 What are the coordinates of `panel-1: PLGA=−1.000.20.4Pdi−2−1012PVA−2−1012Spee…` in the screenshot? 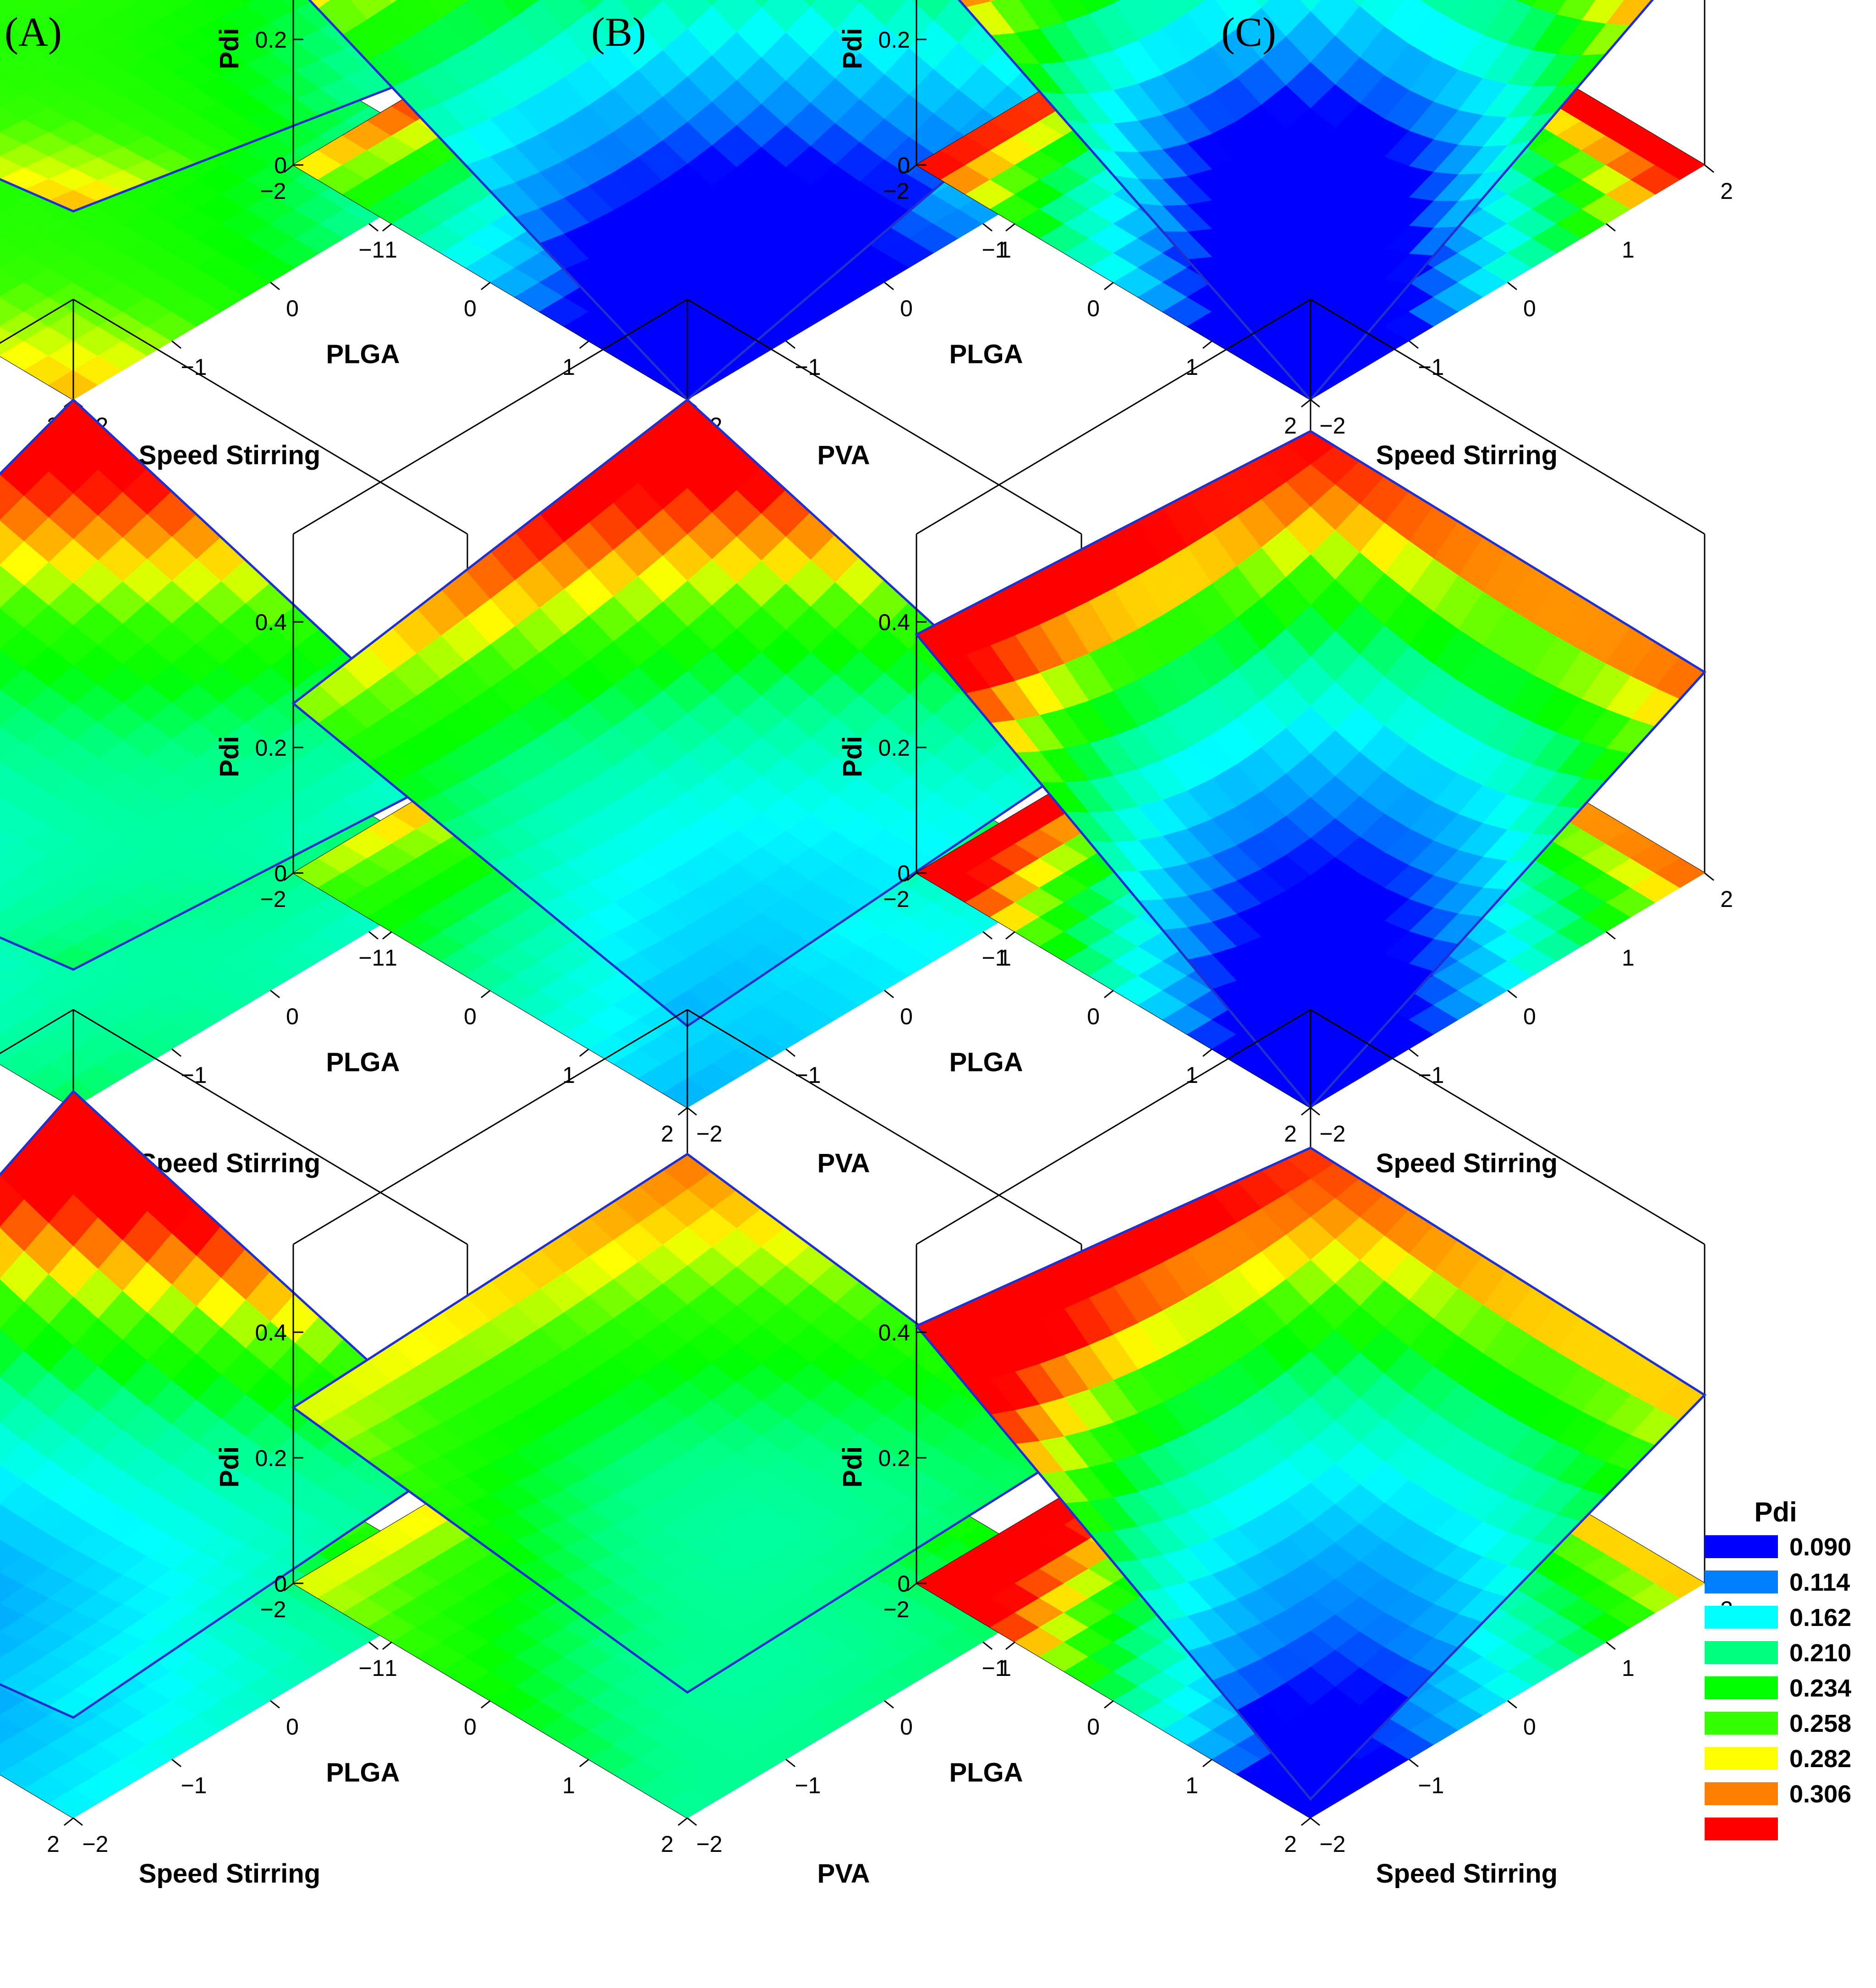 It's located at (248, 235).